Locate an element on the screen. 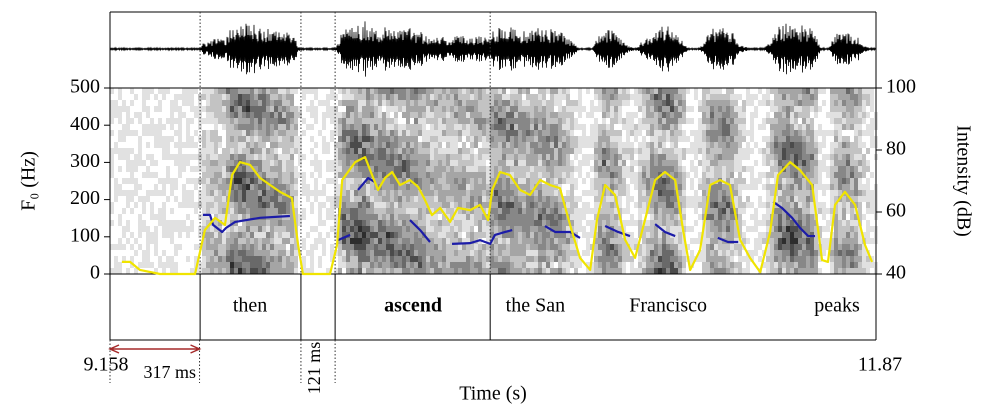 Image resolution: width=982 pixels, height=409 pixels. tier-label: Francisco is located at coordinates (668, 306).